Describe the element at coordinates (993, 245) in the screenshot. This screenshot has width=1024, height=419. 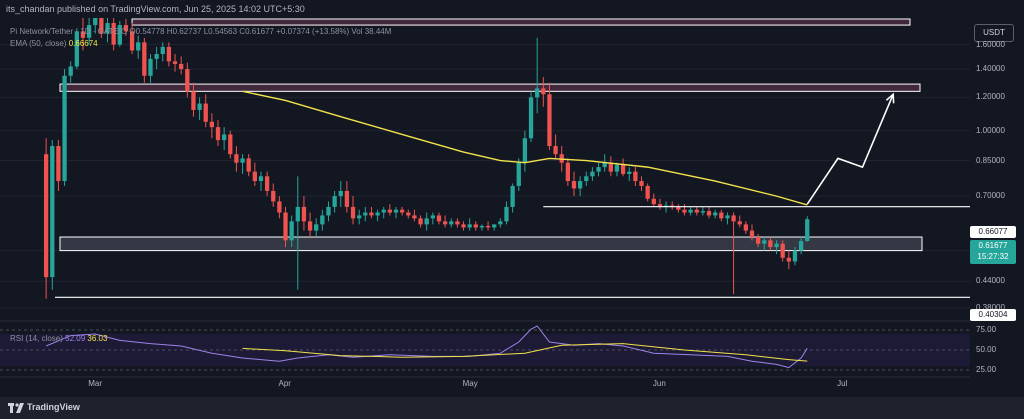
I see `current-price: 0.61677` at that location.